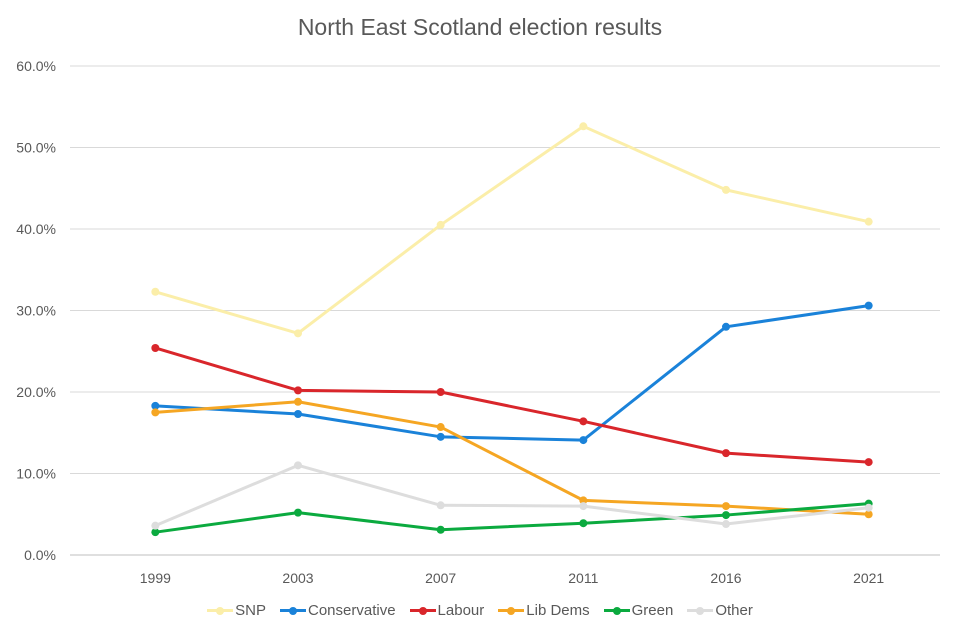  Describe the element at coordinates (558, 610) in the screenshot. I see `legend-label: Lib Dems` at that location.